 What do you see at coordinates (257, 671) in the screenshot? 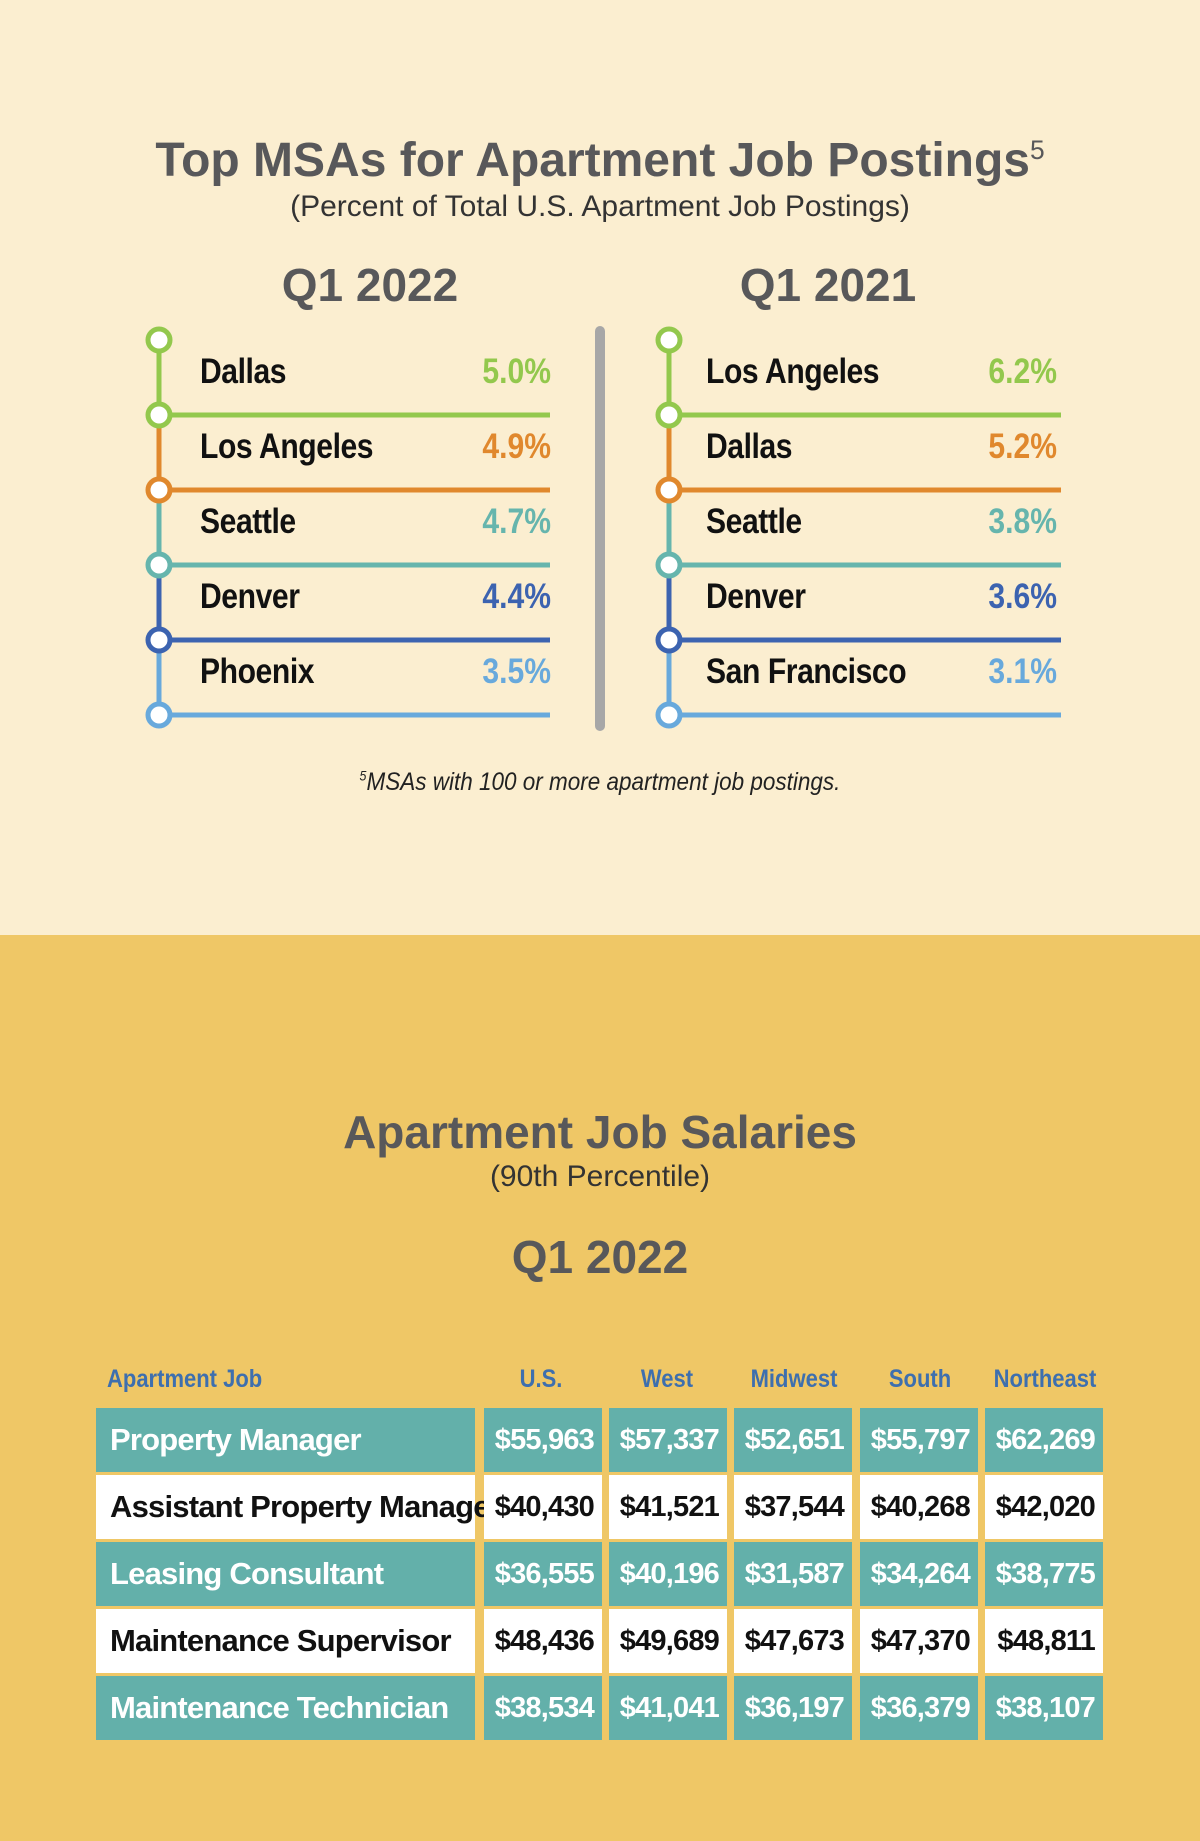
I see `msa-name: Phoenix` at bounding box center [257, 671].